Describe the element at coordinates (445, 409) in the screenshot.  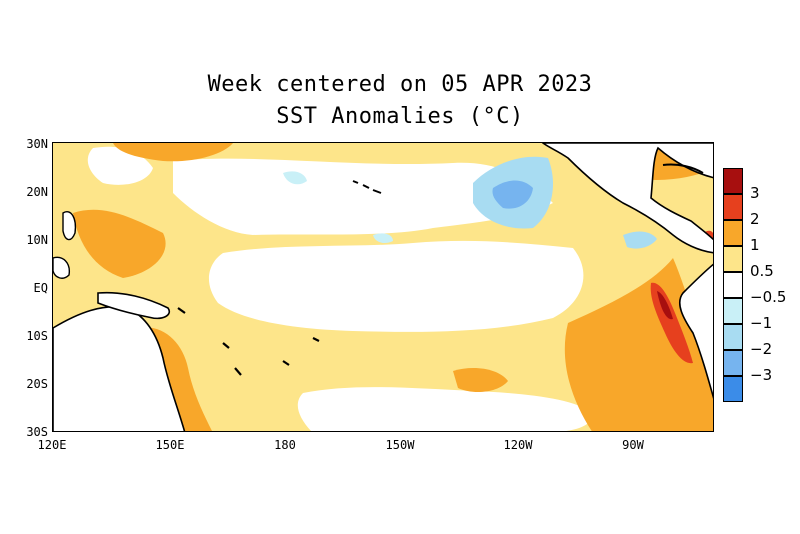
I see `neutral-region-south` at that location.